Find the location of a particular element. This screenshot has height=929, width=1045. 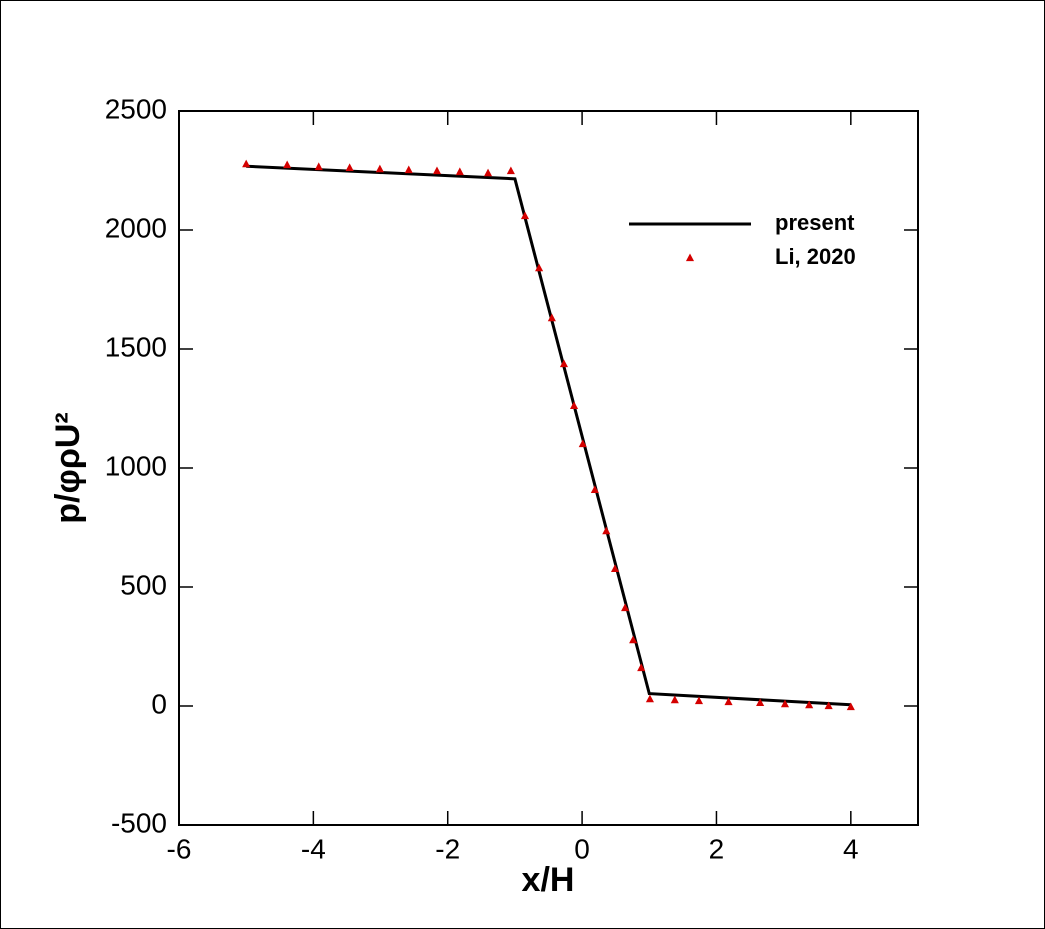

x-tick-label: 4 is located at coordinates (851, 848).